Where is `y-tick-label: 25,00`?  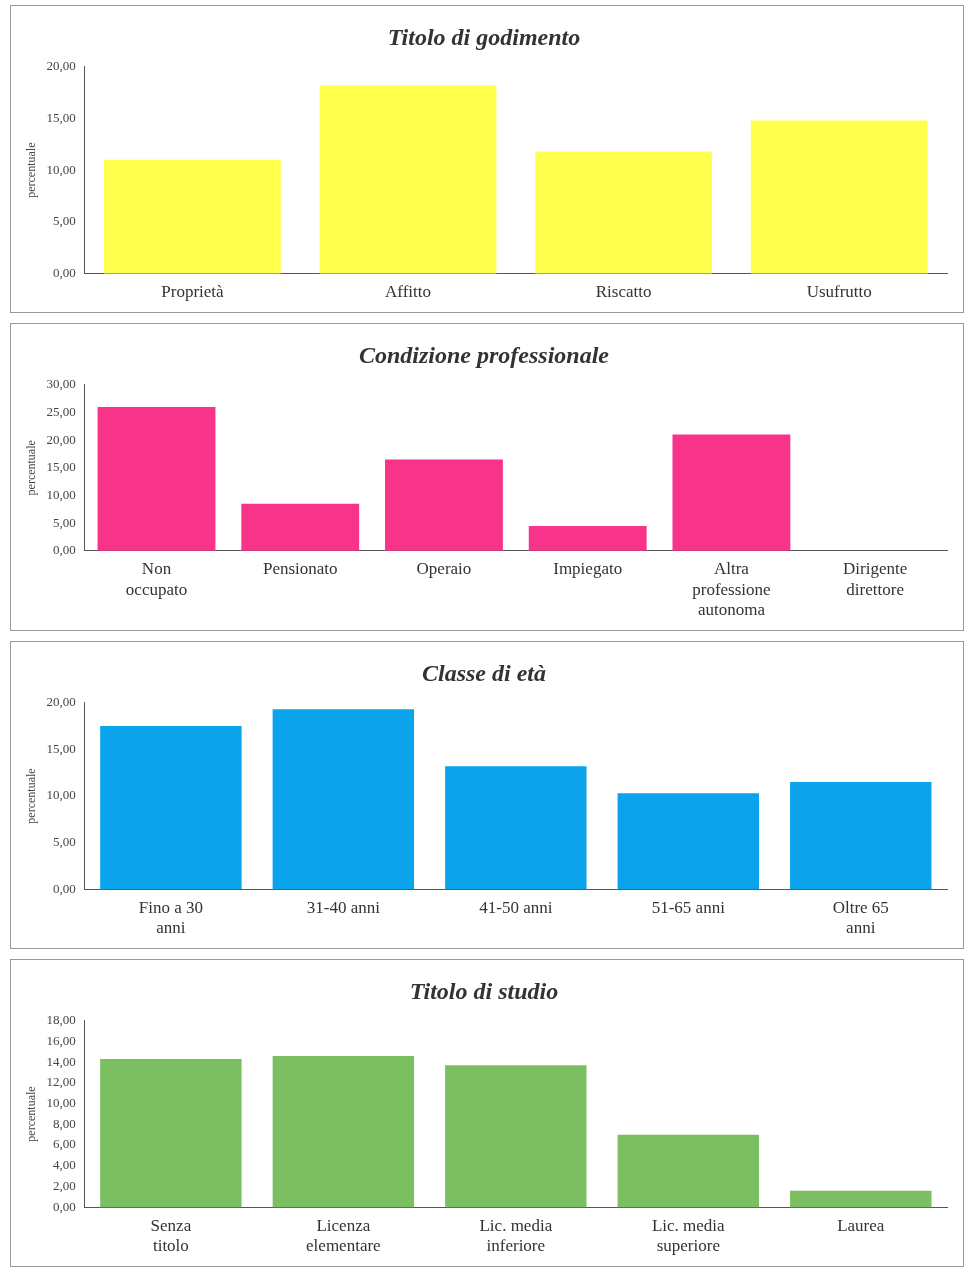 y-tick-label: 25,00 is located at coordinates (61, 411).